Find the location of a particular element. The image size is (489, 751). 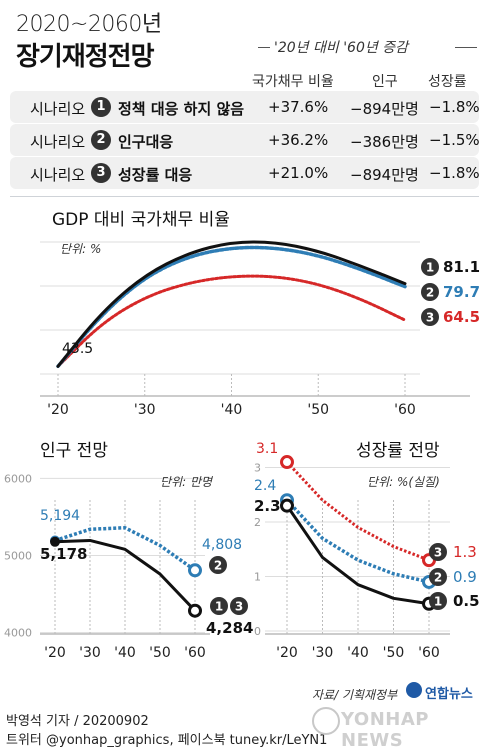

scenario-badge: 2 is located at coordinates (101, 140).